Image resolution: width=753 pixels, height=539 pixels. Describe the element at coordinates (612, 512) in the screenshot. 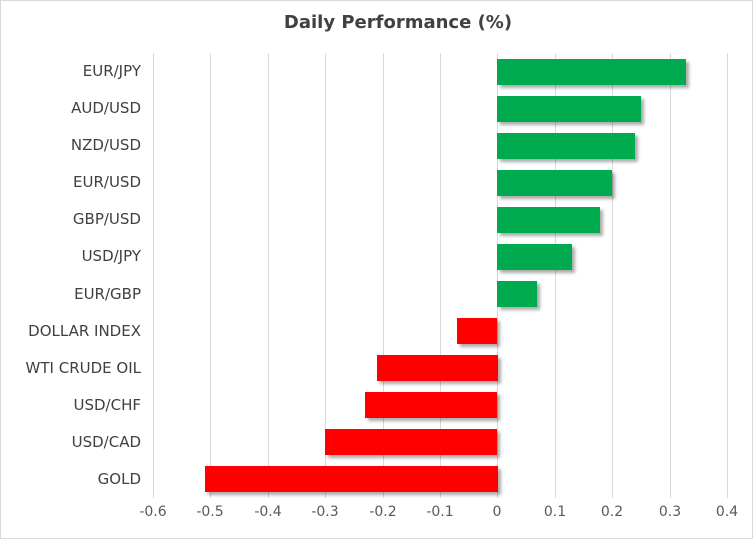

I see `x-tick-label: 0.2` at that location.